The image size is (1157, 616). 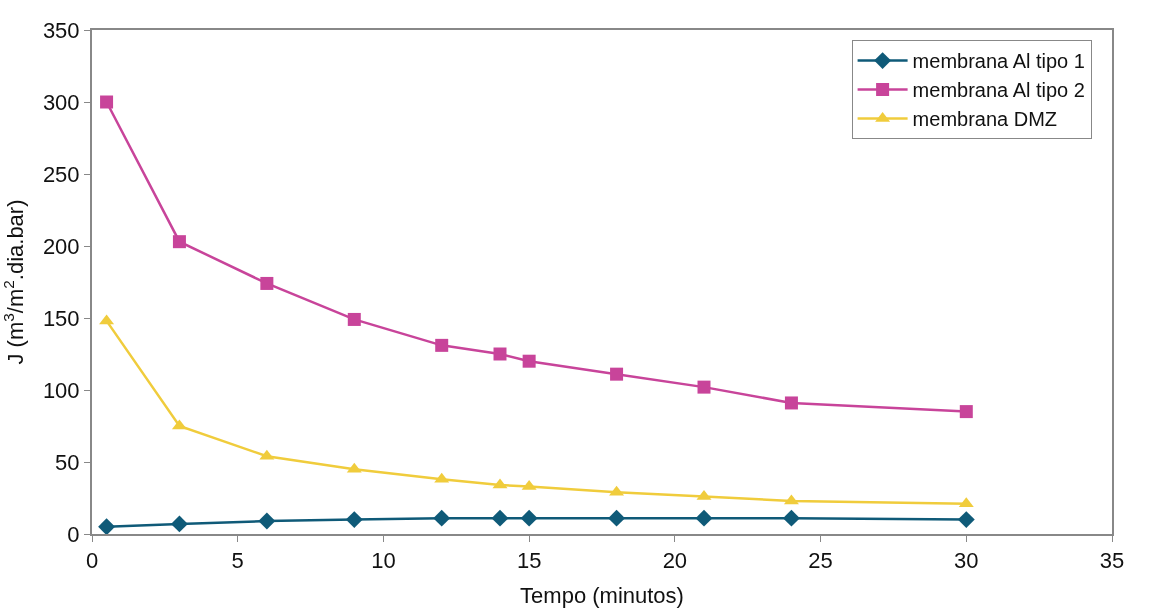 What do you see at coordinates (237, 561) in the screenshot?
I see `x-tick-label: 5` at bounding box center [237, 561].